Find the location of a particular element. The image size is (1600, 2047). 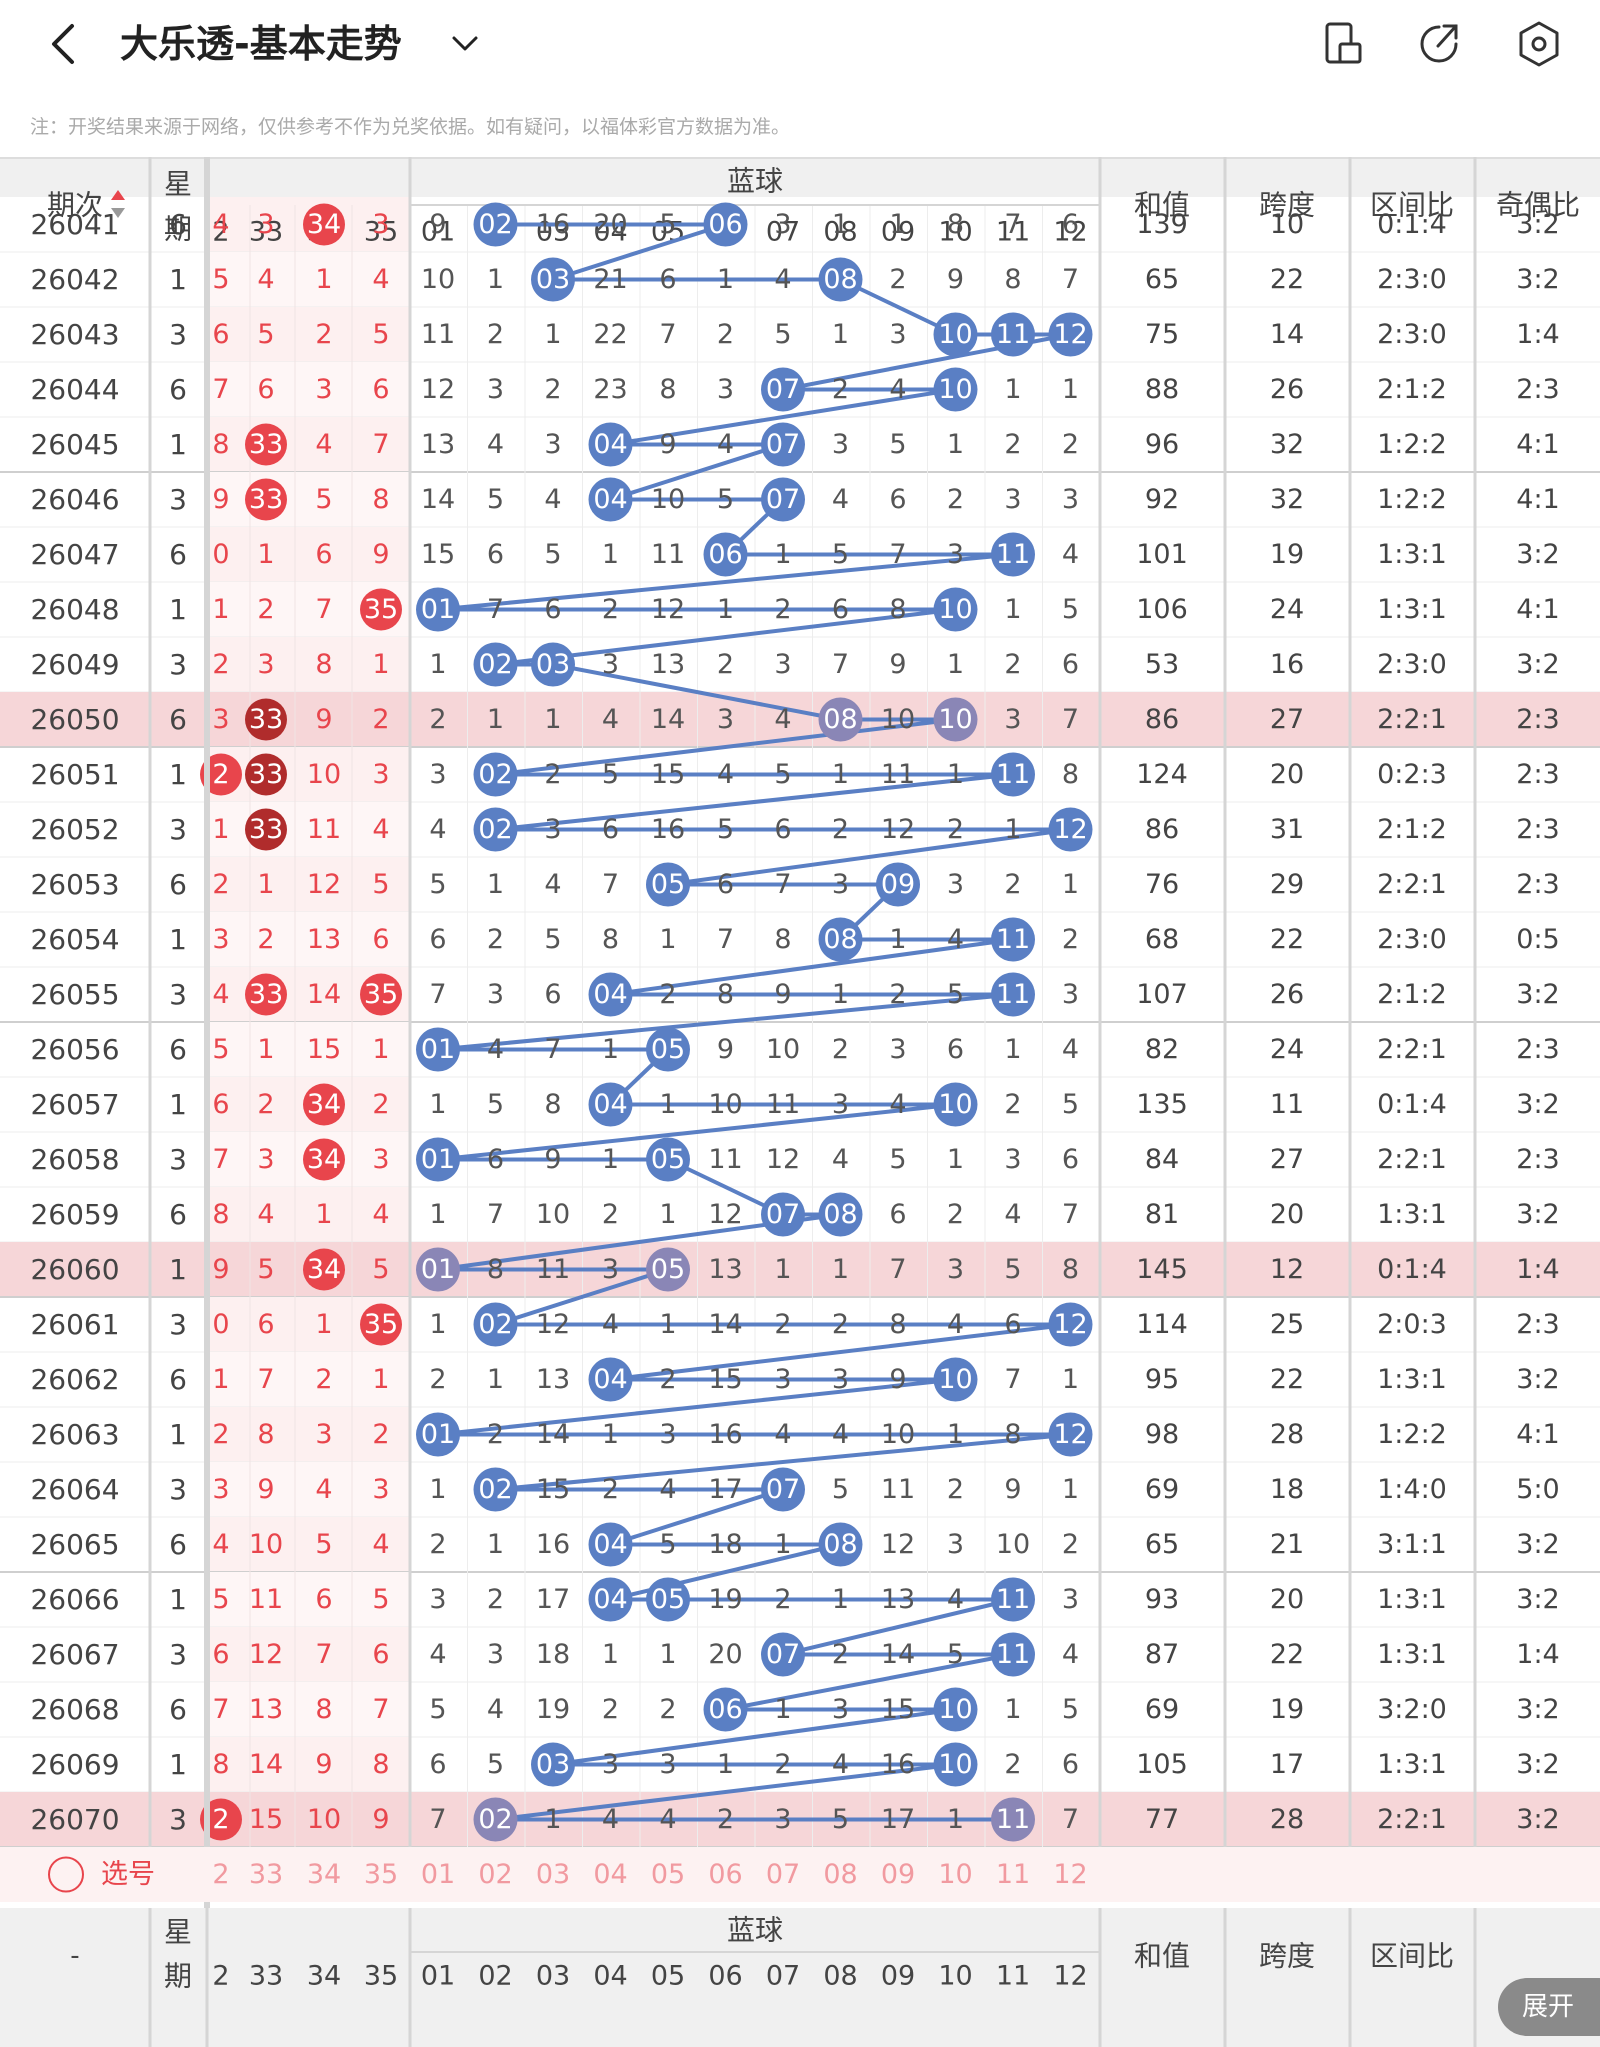

select-blue-number: 02 is located at coordinates (495, 1874).